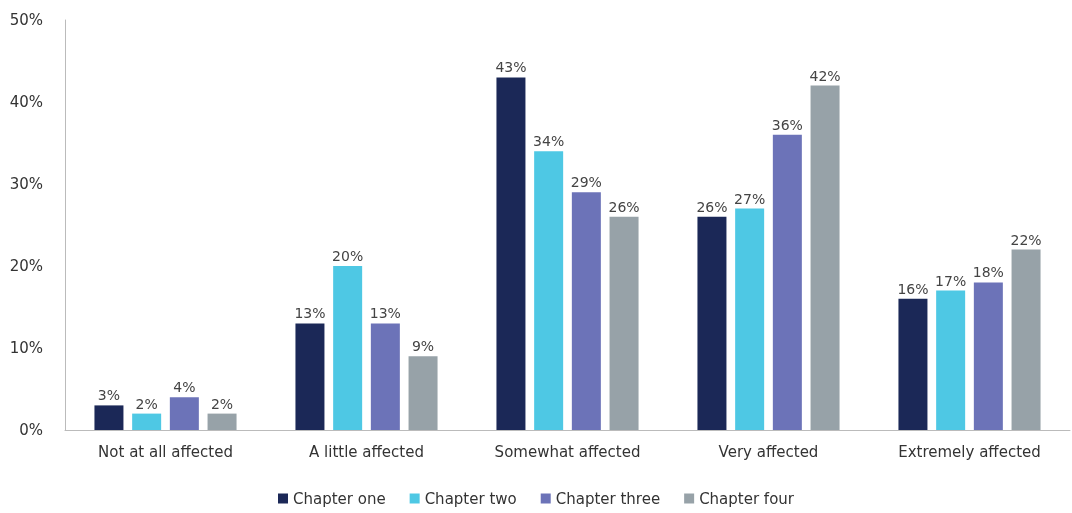 The image size is (1072, 513). I want to click on data-label: 18%, so click(988, 272).